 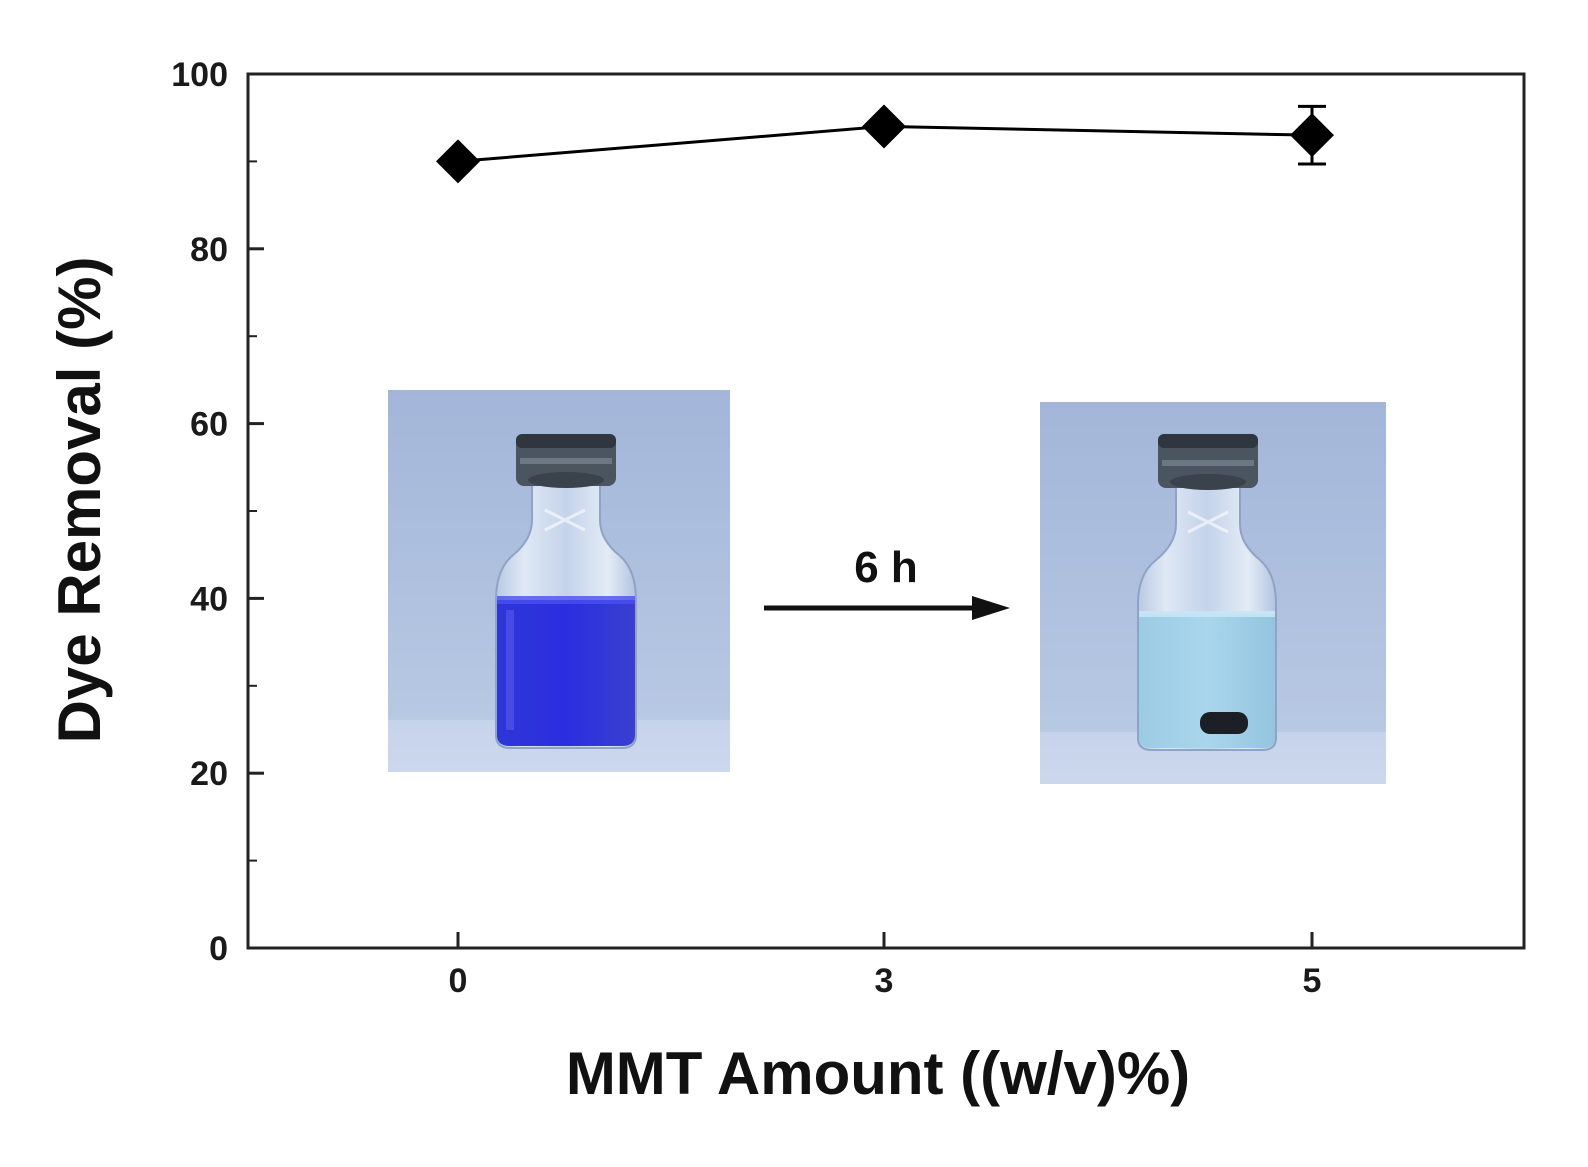 What do you see at coordinates (79, 500) in the screenshot?
I see `y-axis-title: Dye Removal (%)` at bounding box center [79, 500].